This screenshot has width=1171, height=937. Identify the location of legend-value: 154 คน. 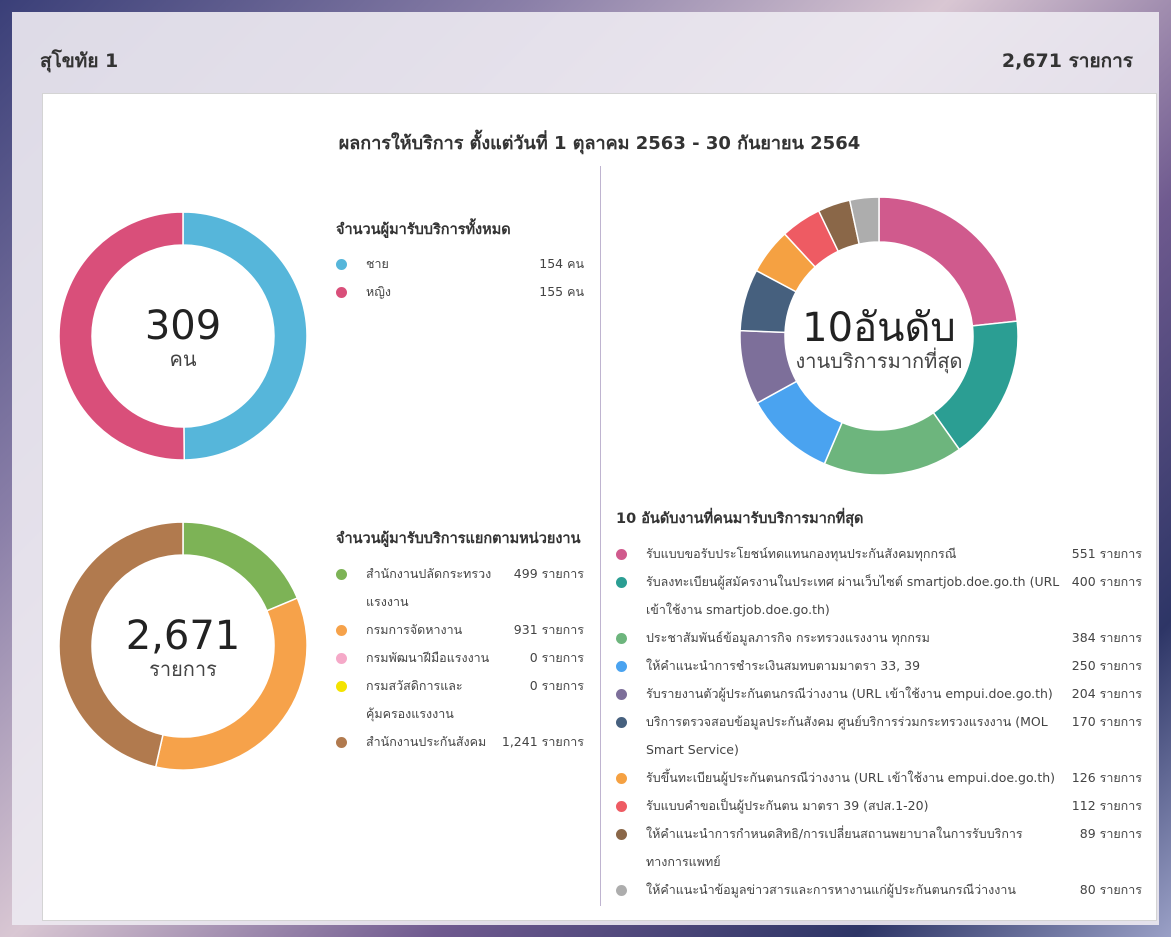
(561, 263).